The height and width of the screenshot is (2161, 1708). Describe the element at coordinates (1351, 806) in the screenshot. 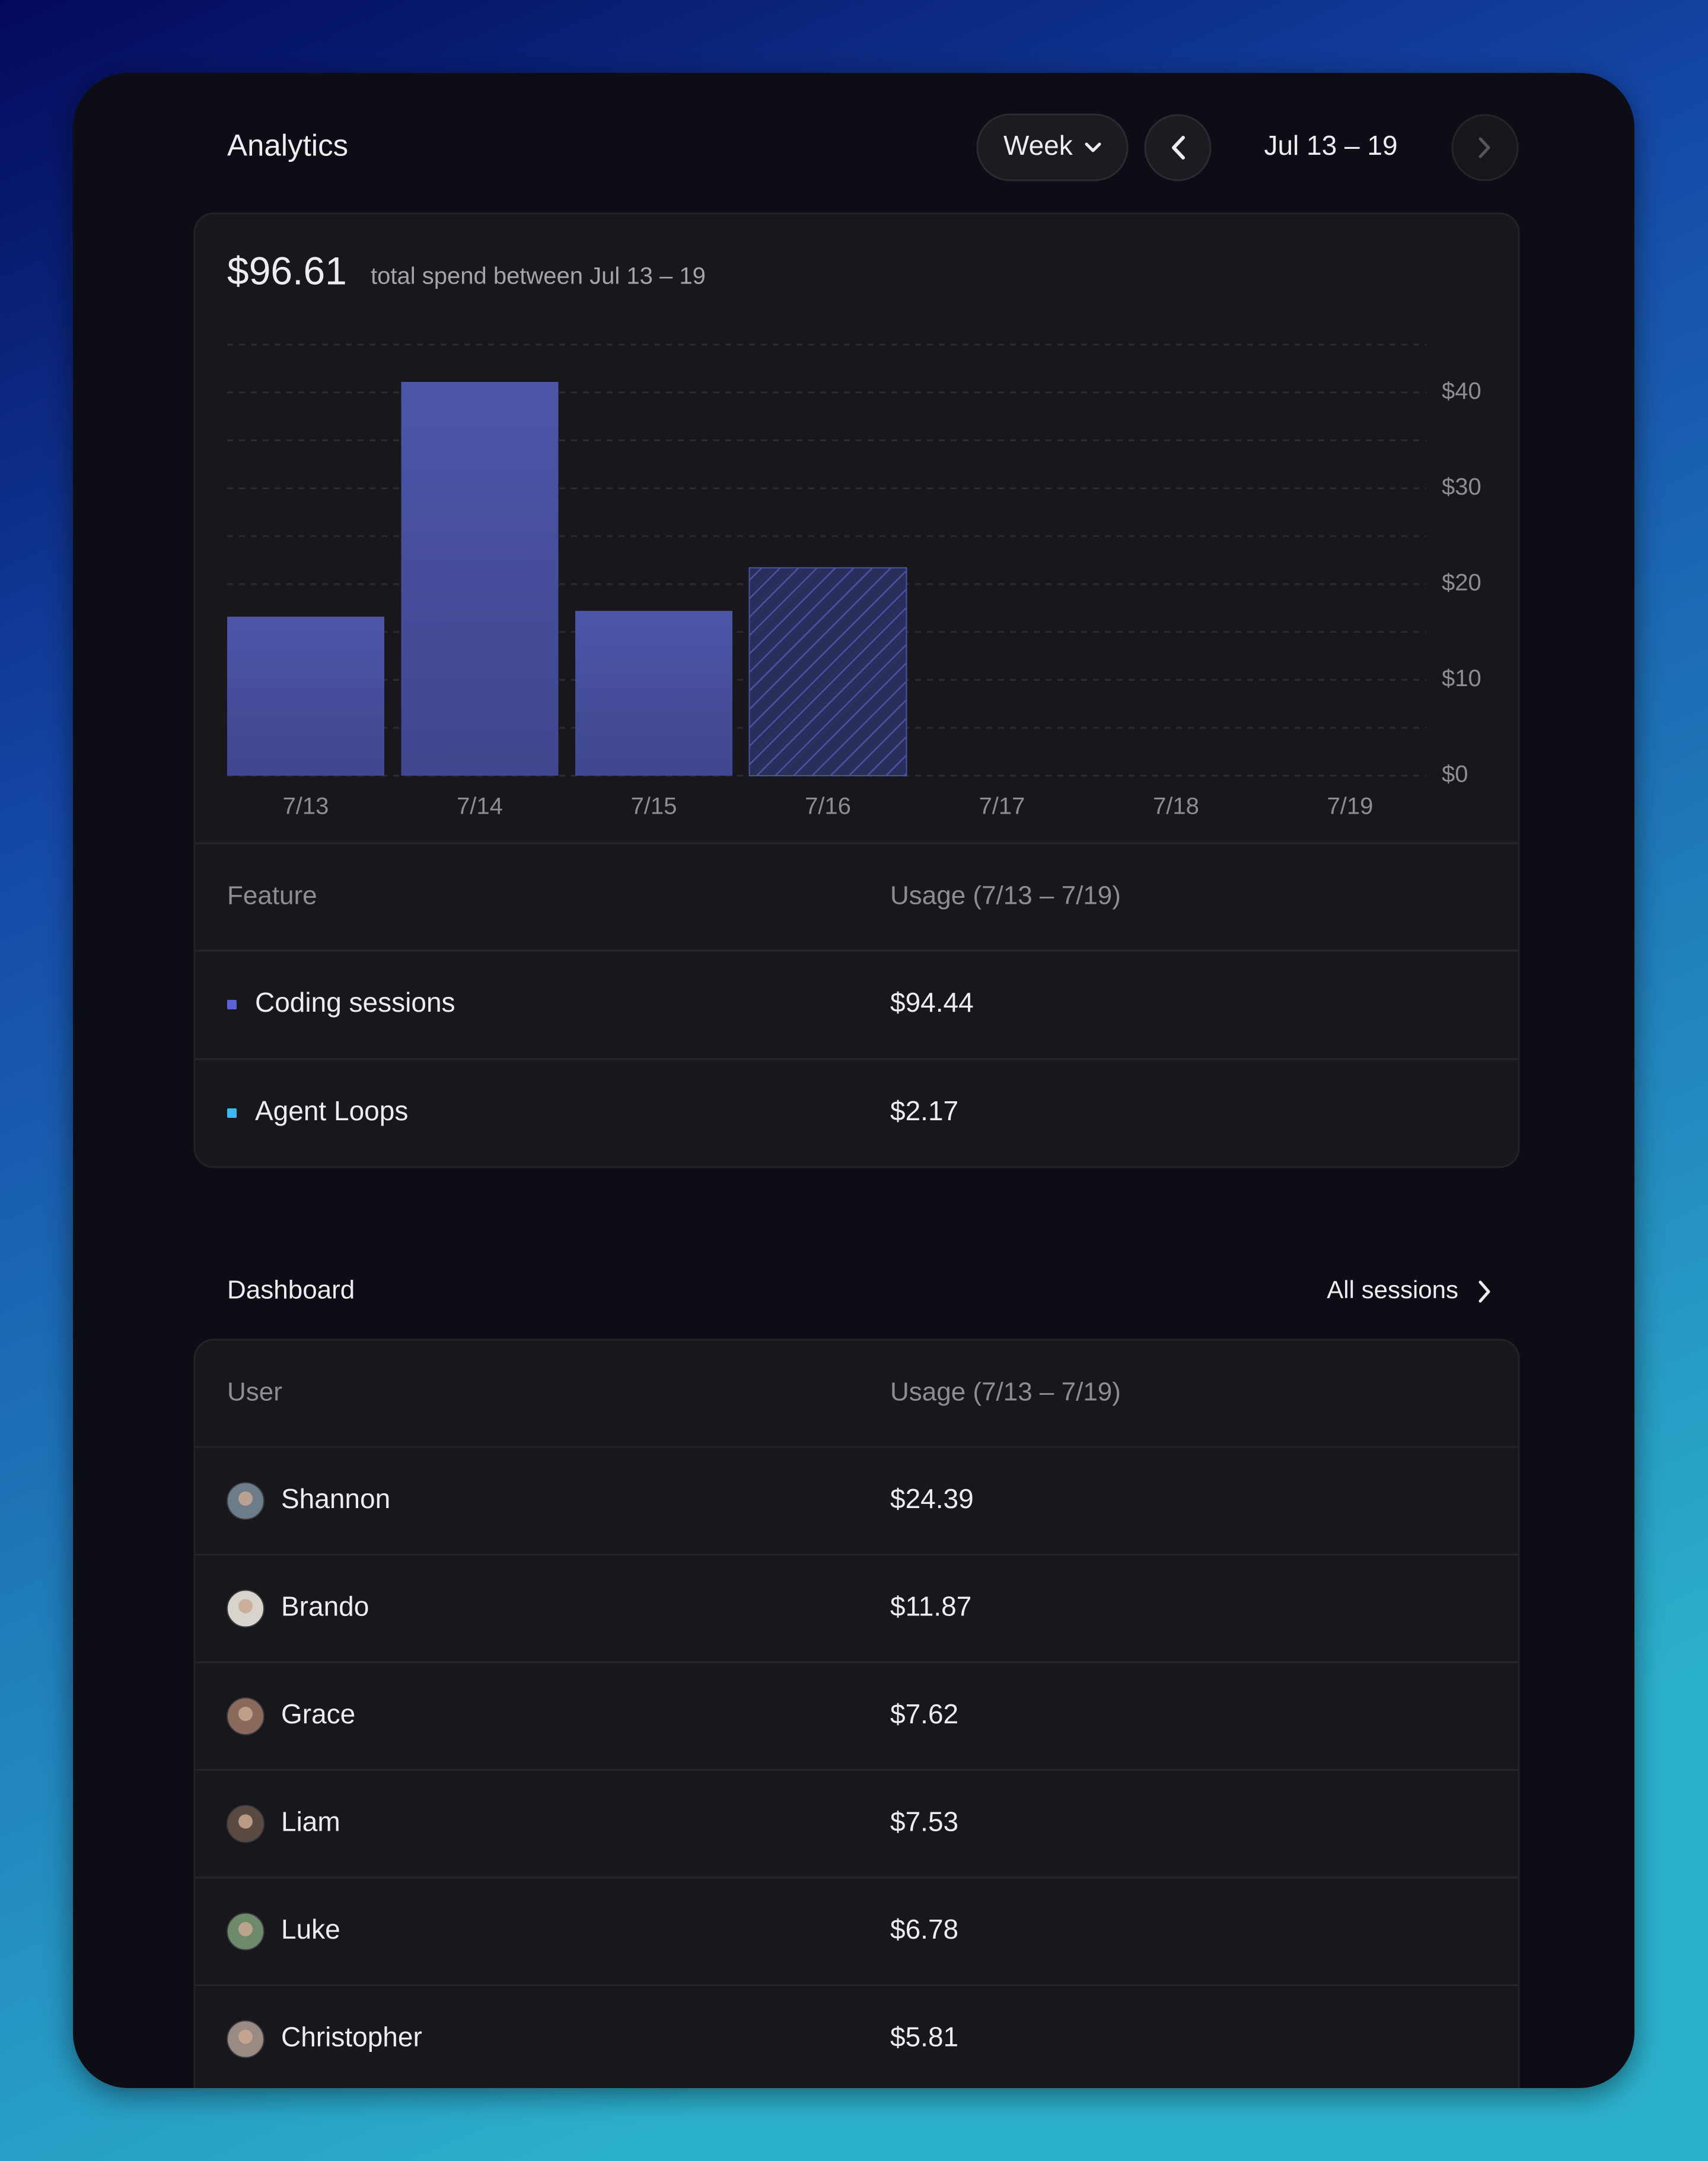

I see `x-tick-label: 7/19` at that location.